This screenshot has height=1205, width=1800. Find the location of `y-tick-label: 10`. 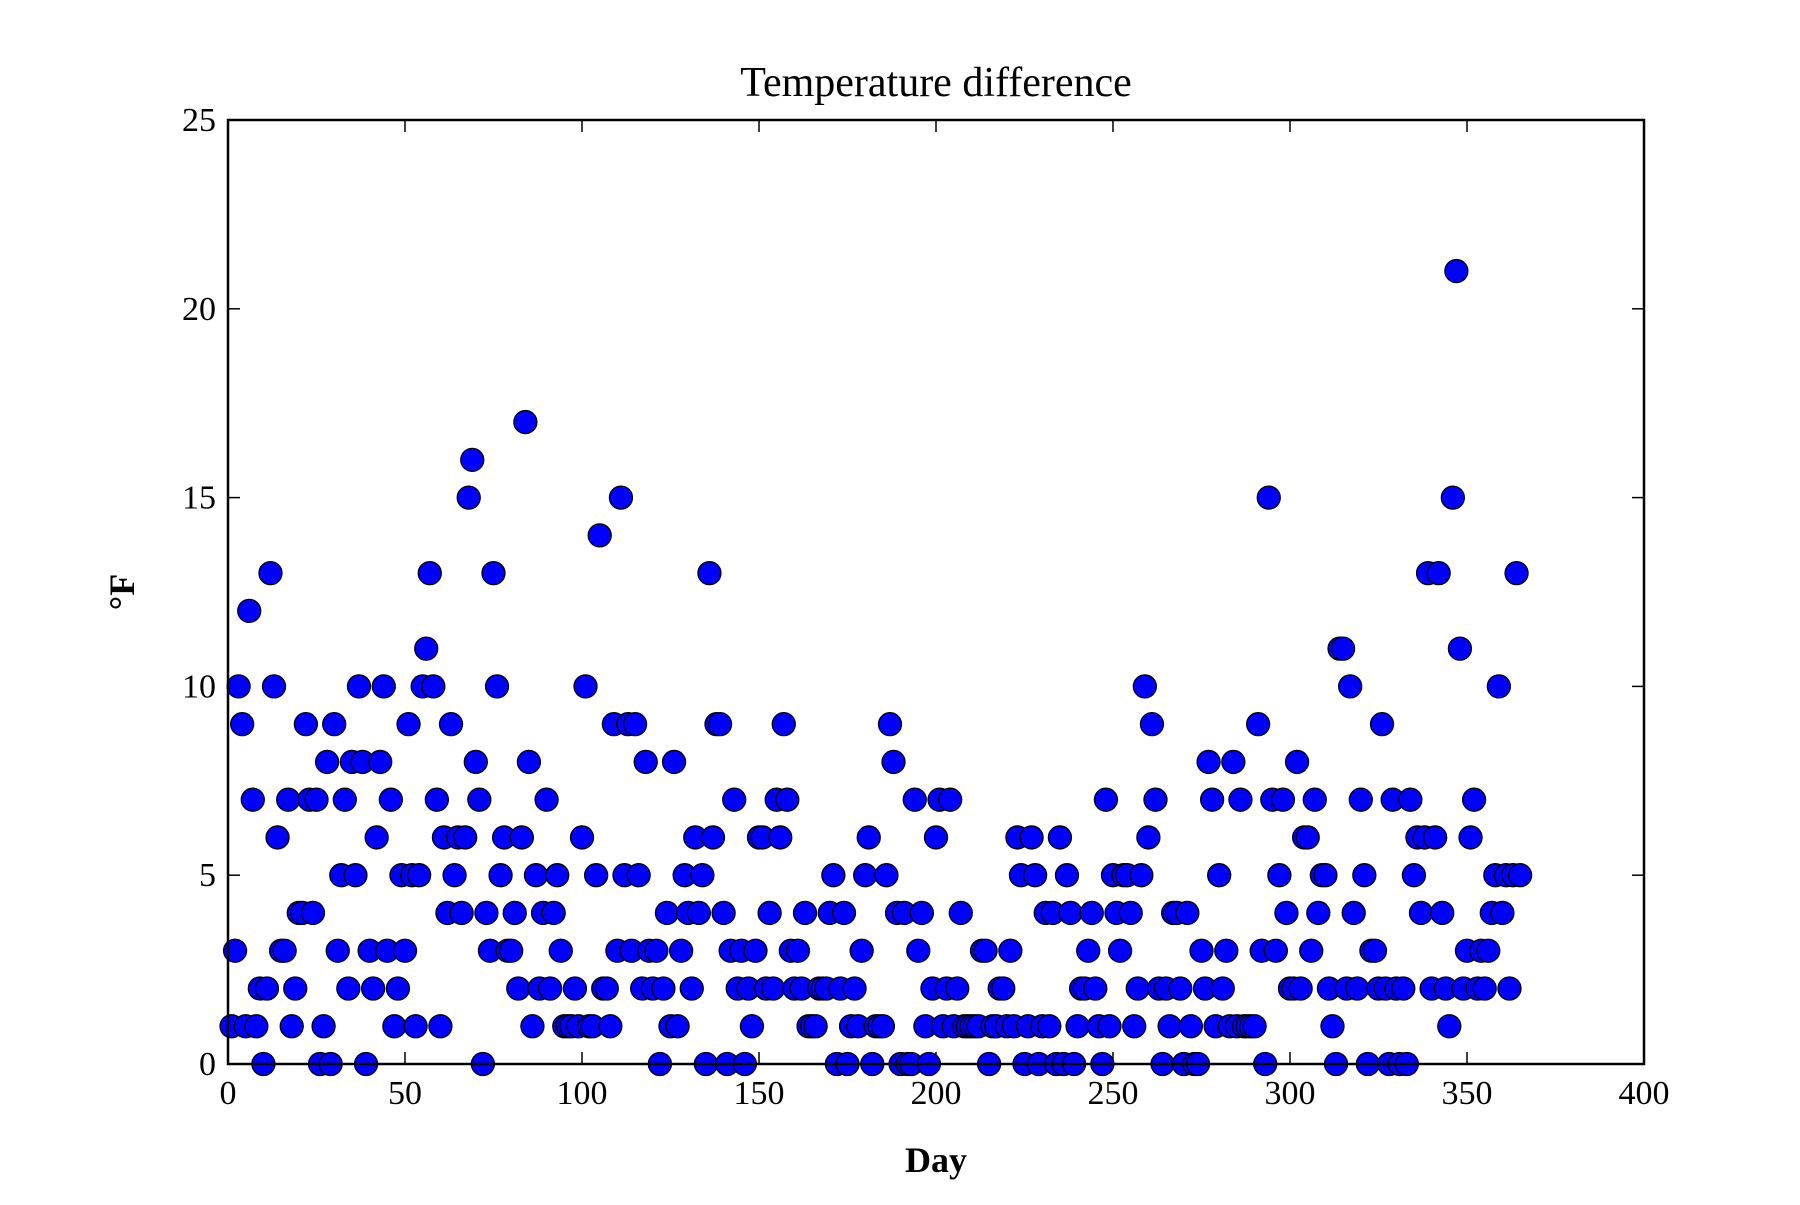

y-tick-label: 10 is located at coordinates (199, 686).